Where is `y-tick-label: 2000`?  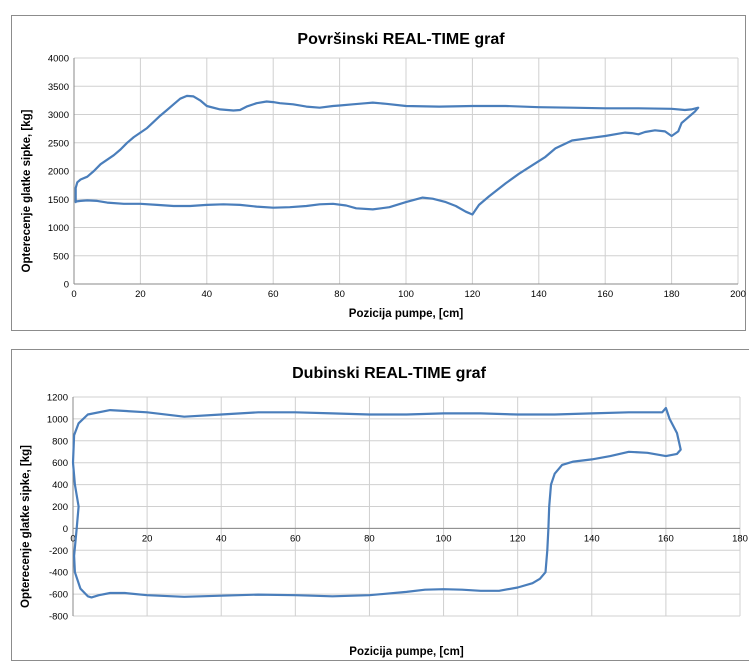 y-tick-label: 2000 is located at coordinates (58, 172).